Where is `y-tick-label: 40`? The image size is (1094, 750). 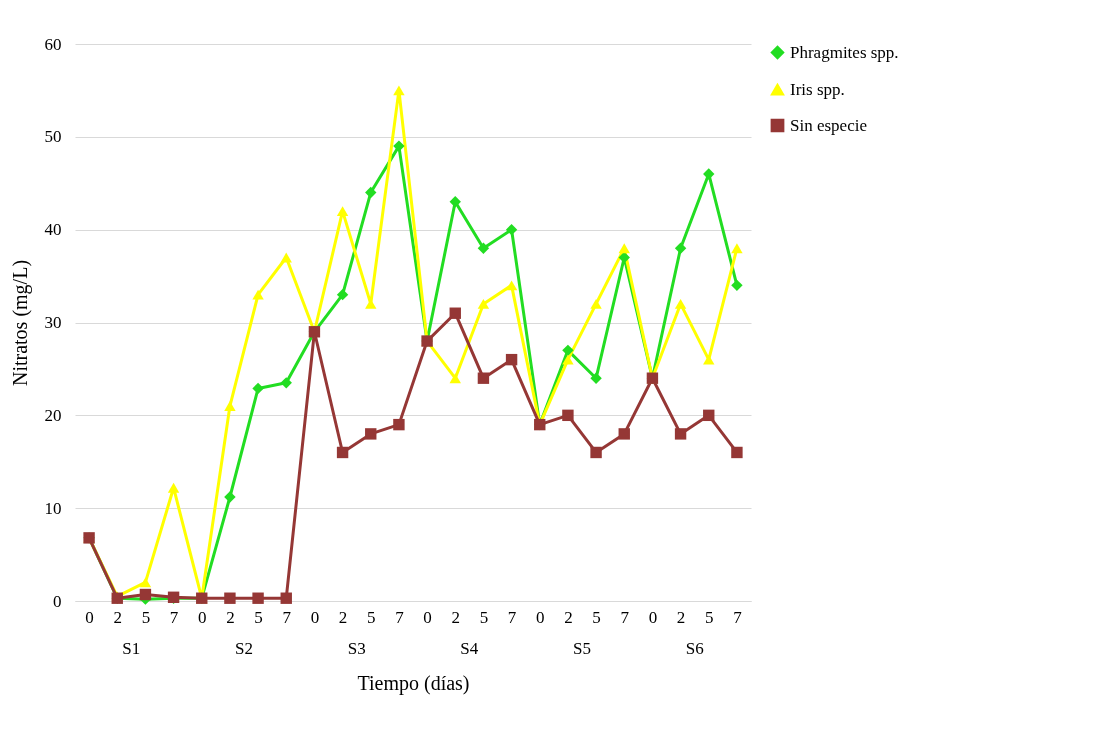 y-tick-label: 40 is located at coordinates (53, 230).